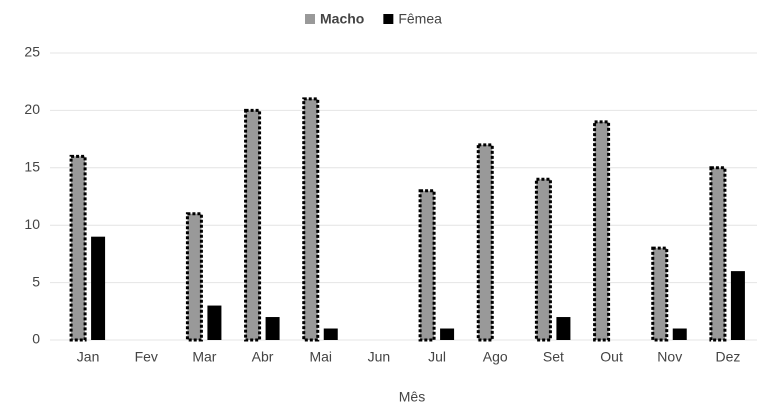 This screenshot has width=761, height=410. Describe the element at coordinates (379, 357) in the screenshot. I see `x-tick-label: Jun` at that location.